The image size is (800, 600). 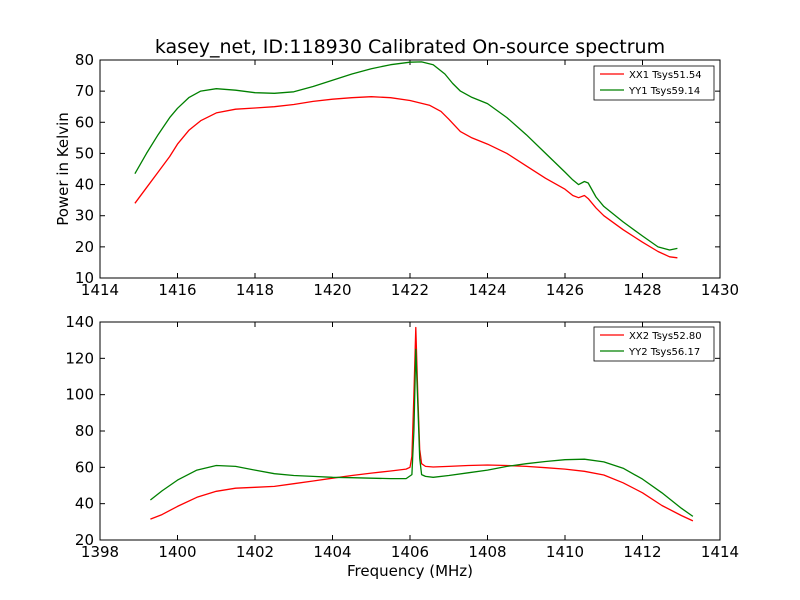 What do you see at coordinates (720, 290) in the screenshot?
I see `x-tick-label: 1430` at bounding box center [720, 290].